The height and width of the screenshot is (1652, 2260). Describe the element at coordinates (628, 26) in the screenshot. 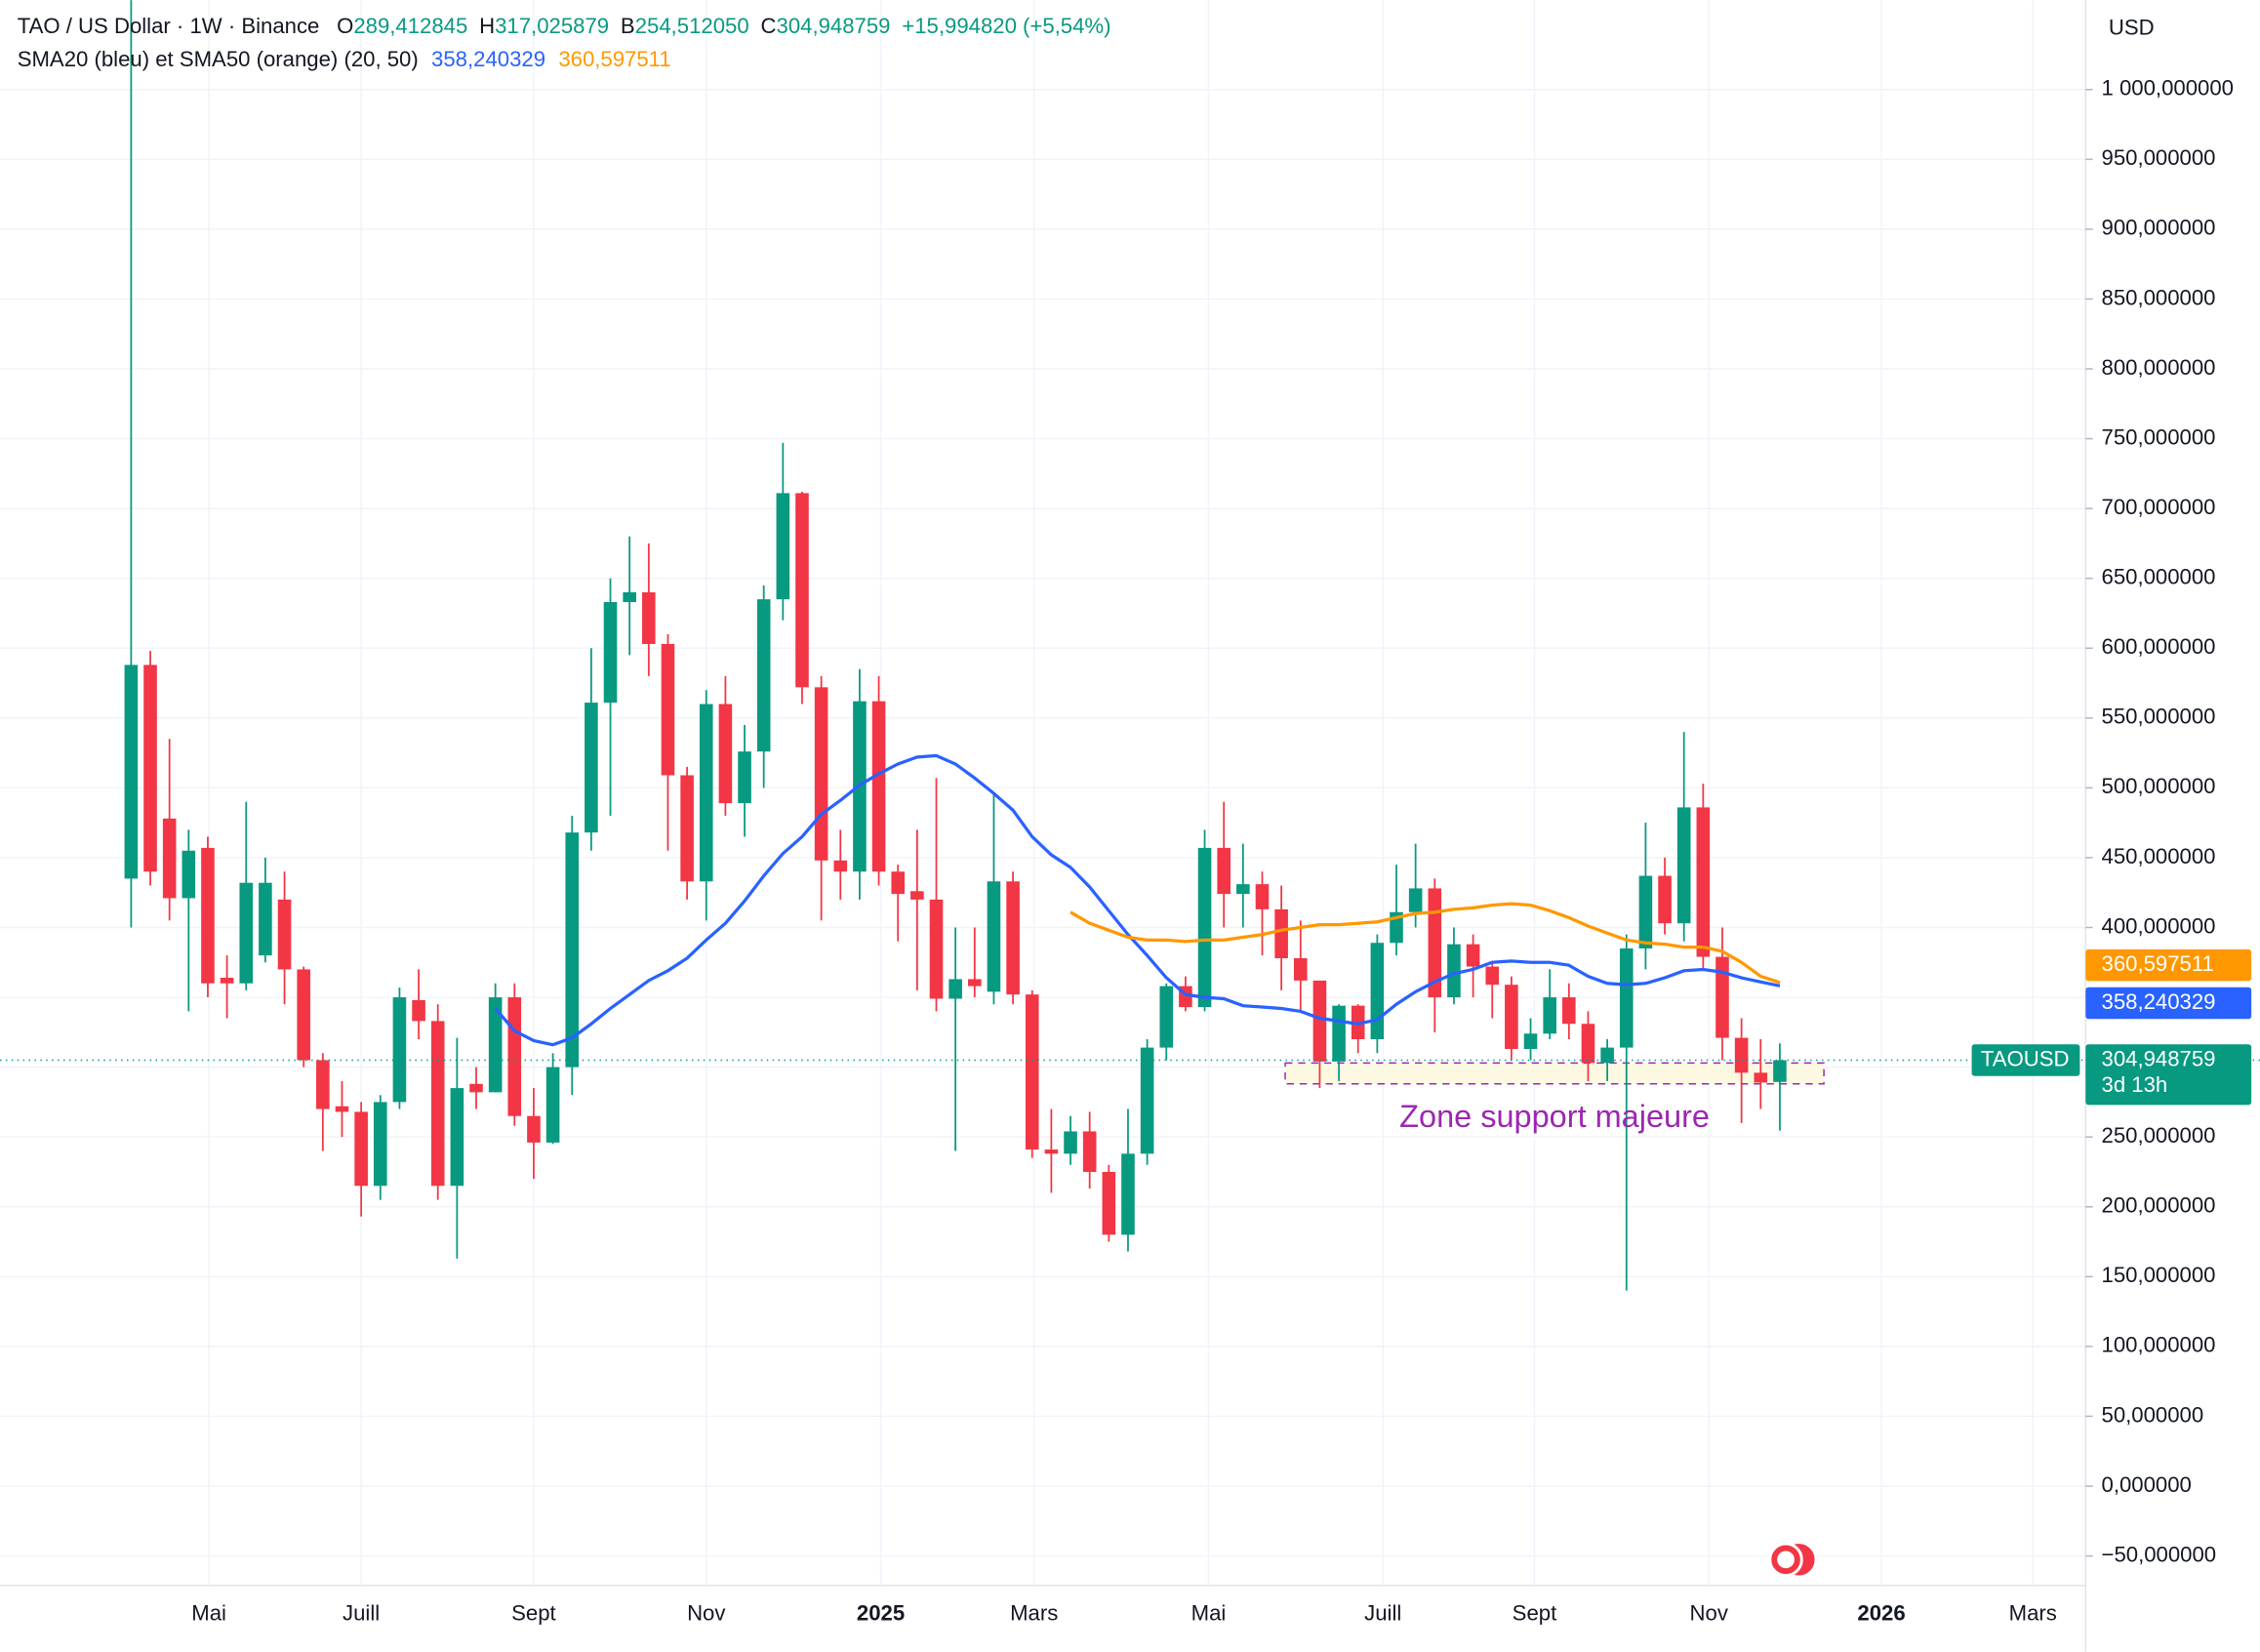

I see `header-item: B` at that location.